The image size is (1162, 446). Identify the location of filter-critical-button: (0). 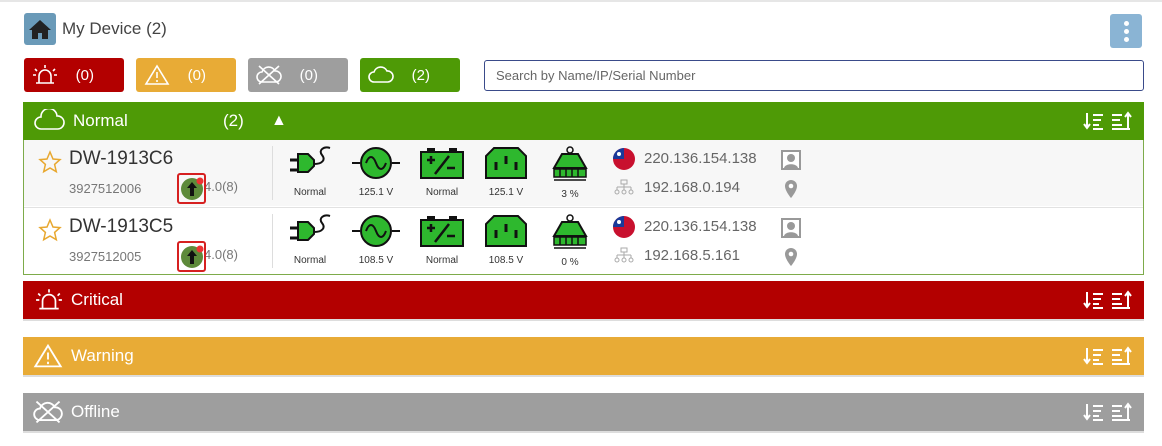
(74, 75).